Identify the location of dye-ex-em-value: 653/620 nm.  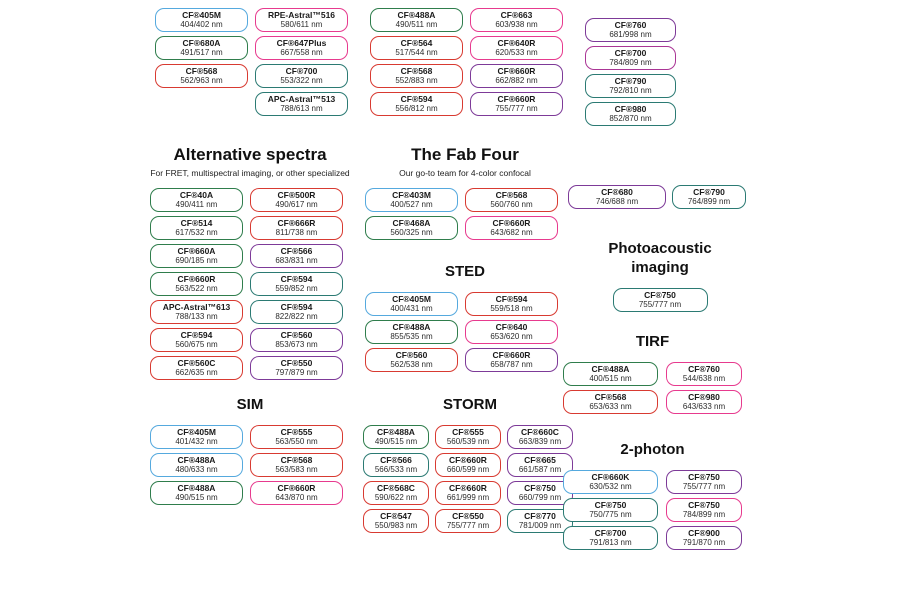
(511, 337).